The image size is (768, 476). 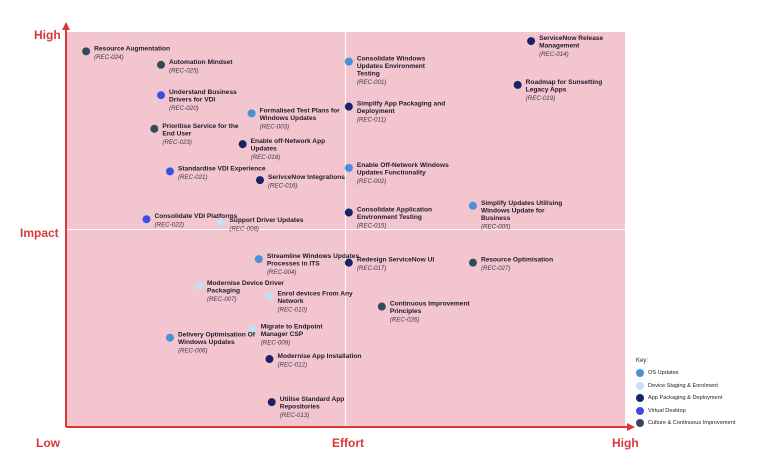 What do you see at coordinates (559, 46) in the screenshot?
I see `point-title: Management` at bounding box center [559, 46].